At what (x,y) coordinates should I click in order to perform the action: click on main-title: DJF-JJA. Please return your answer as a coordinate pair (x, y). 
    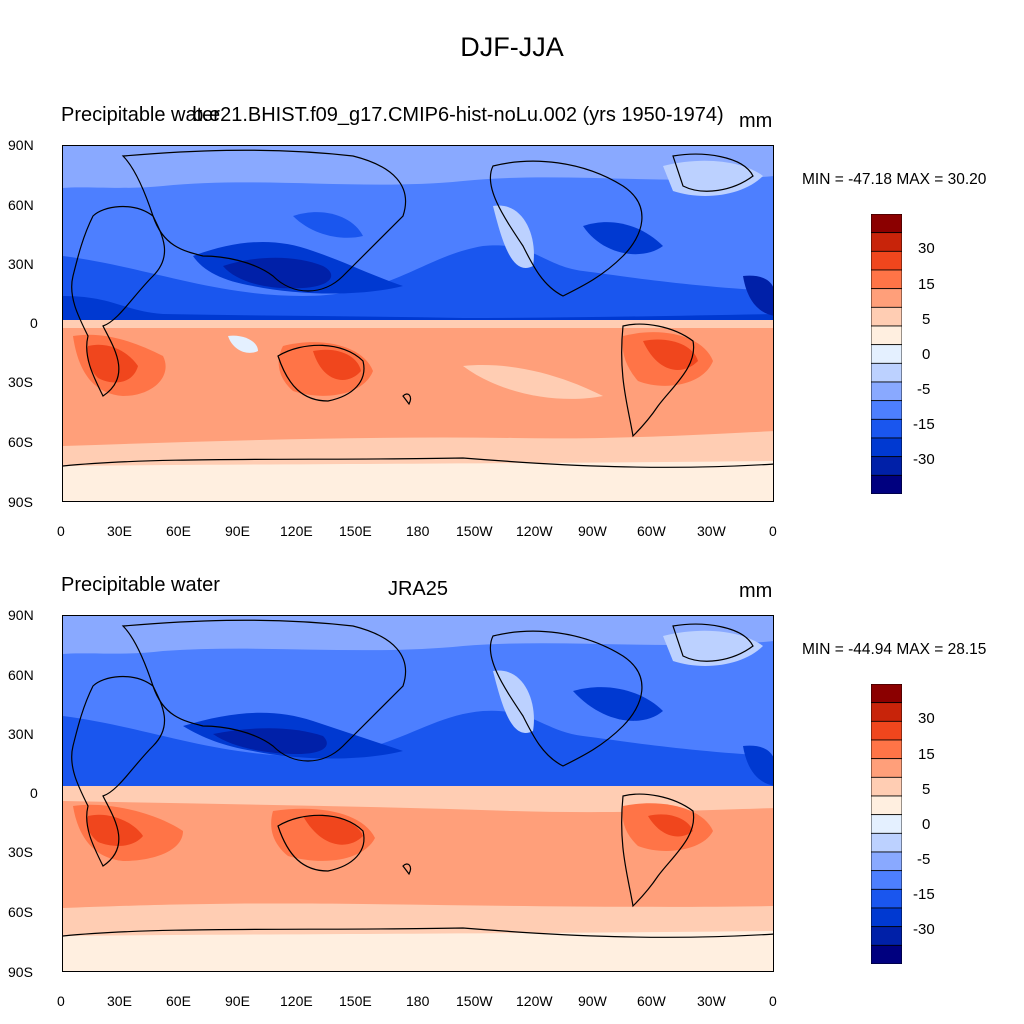
    Looking at the image, I should click on (512, 47).